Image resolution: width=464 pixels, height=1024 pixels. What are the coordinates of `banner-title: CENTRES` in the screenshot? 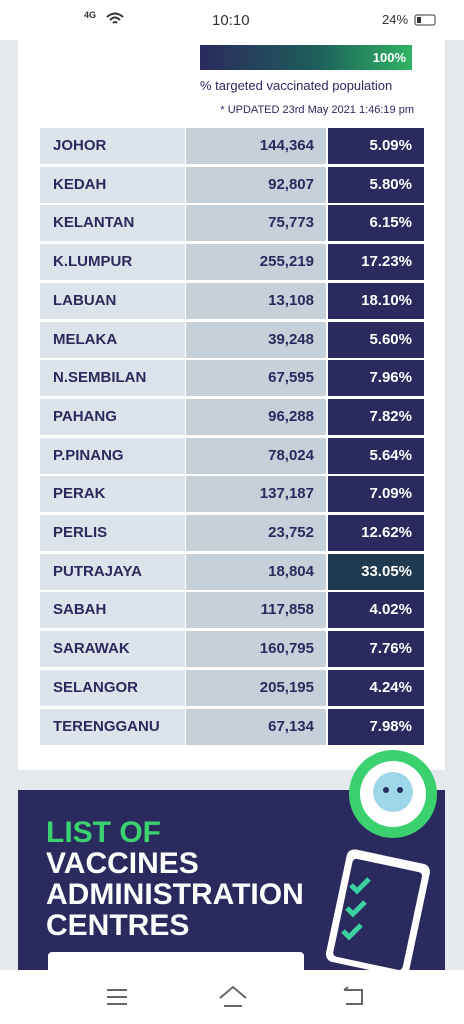 It's located at (118, 925).